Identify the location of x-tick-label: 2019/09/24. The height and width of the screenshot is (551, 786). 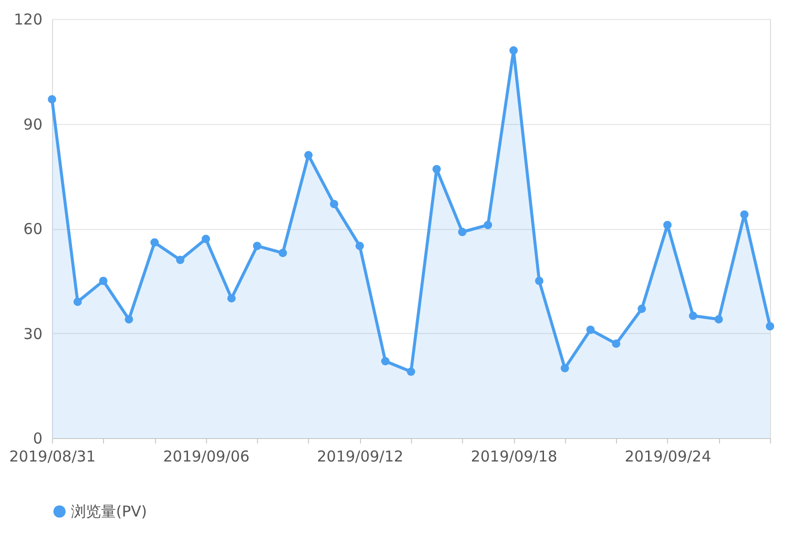
(668, 457).